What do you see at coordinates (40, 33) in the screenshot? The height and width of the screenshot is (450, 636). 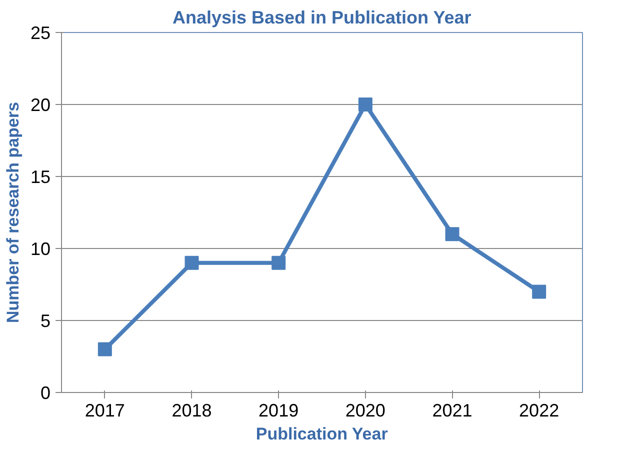 I see `y-tick-label: 25` at bounding box center [40, 33].